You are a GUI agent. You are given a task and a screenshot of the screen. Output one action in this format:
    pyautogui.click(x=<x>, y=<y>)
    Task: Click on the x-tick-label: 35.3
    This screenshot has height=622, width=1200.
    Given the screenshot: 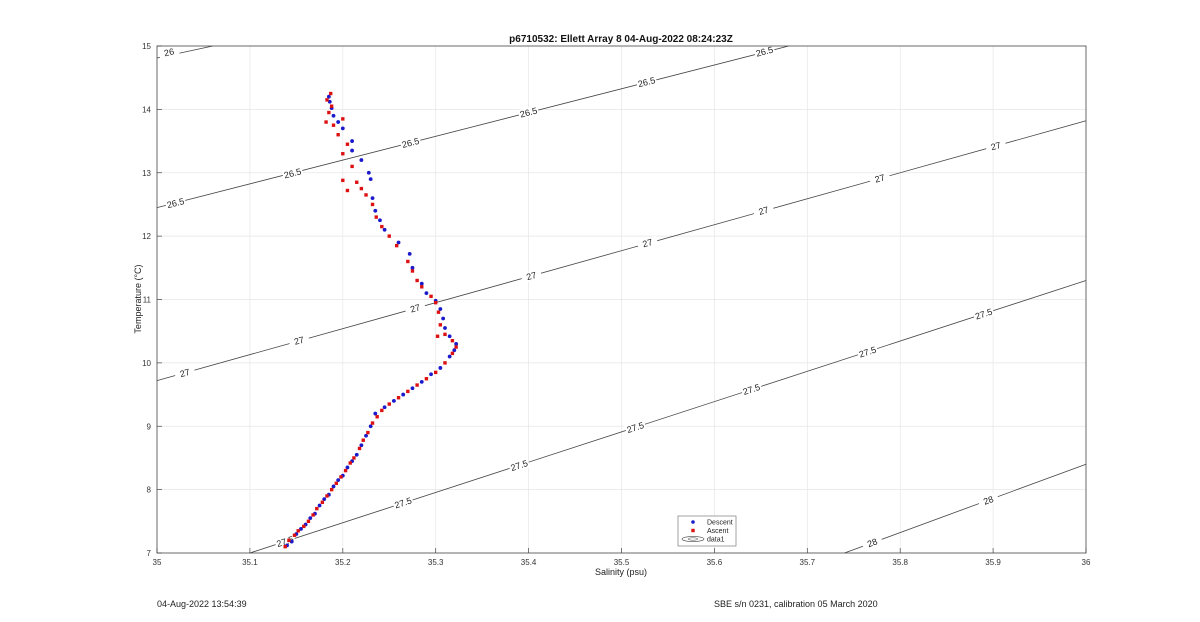 What is the action you would take?
    pyautogui.click(x=436, y=562)
    